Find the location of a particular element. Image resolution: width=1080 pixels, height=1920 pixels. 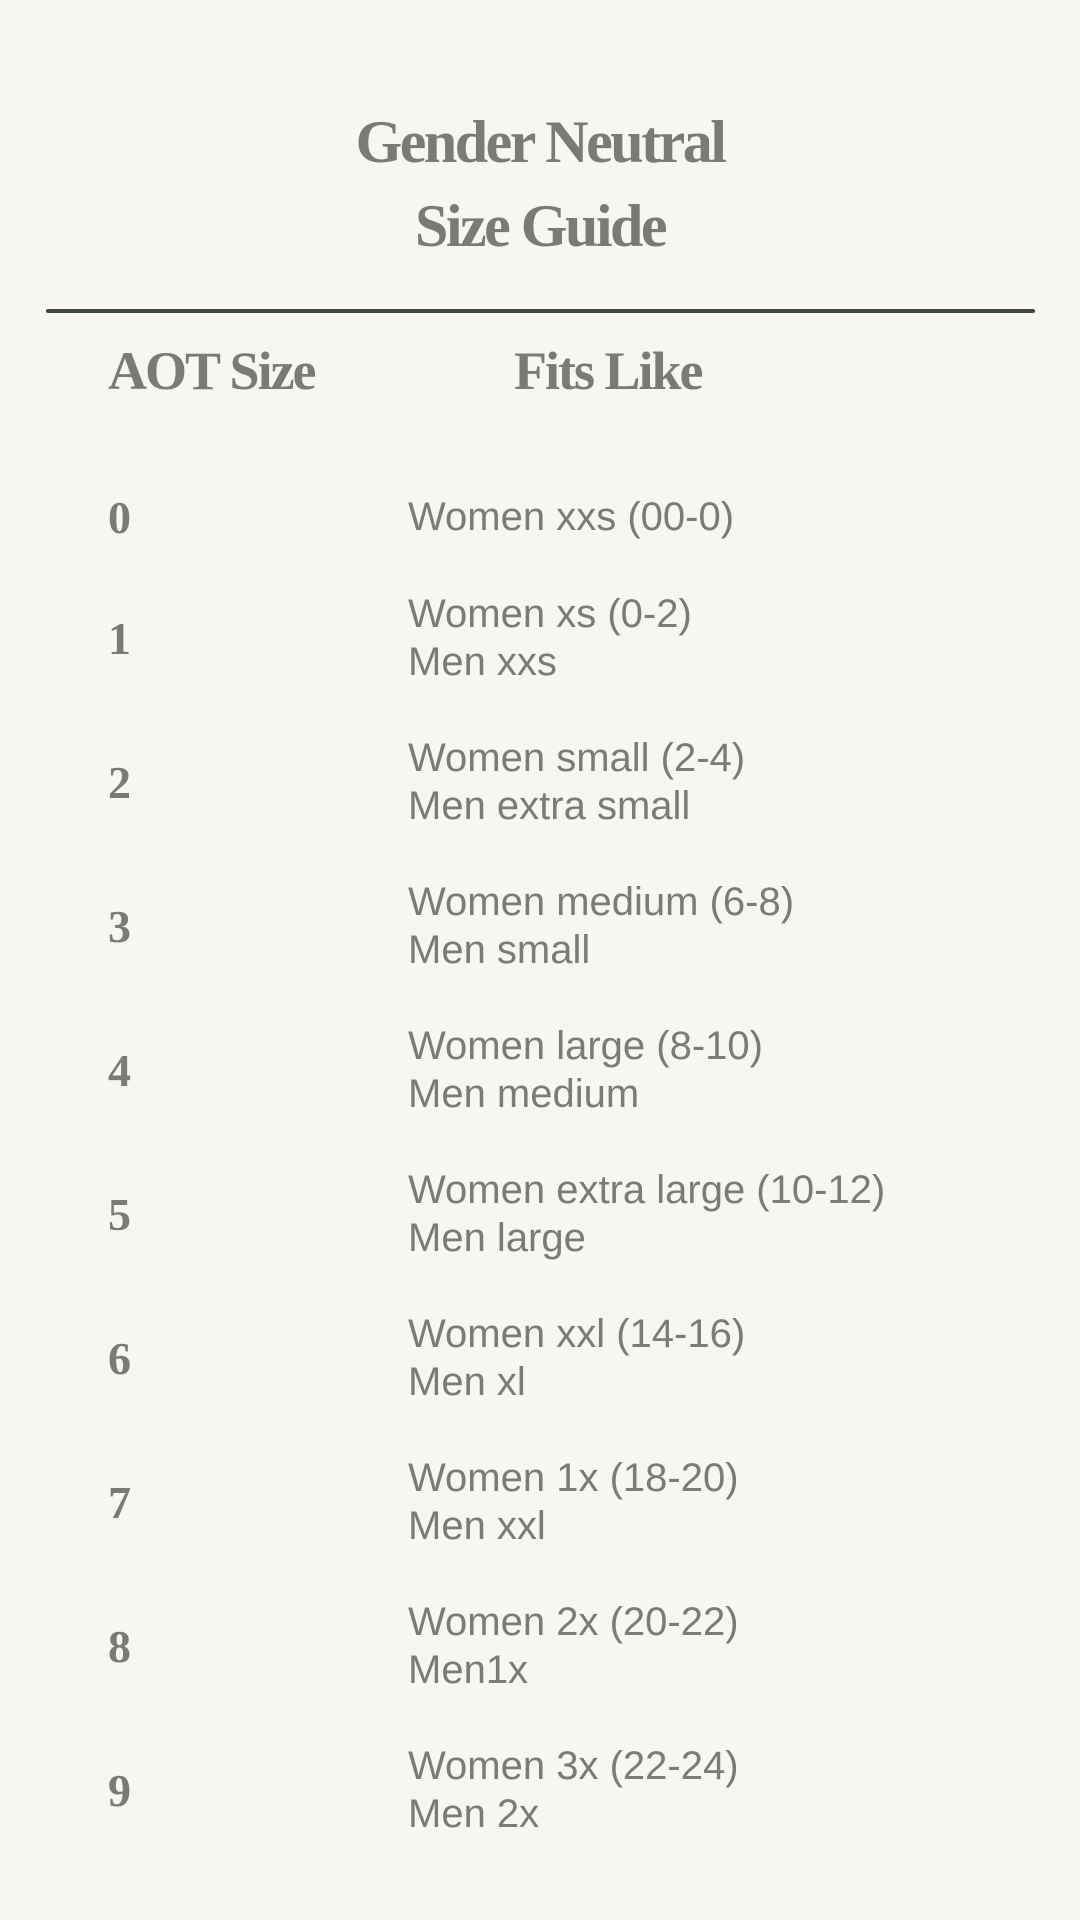

page-title: Gender Neutral Size Guide is located at coordinates (540, 184).